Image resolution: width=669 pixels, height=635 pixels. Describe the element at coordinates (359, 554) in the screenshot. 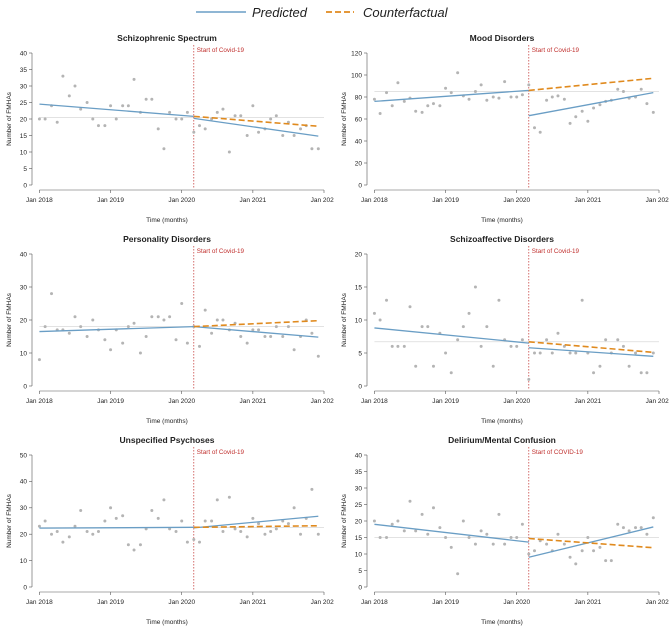

I see `y-tick-label: 10` at that location.